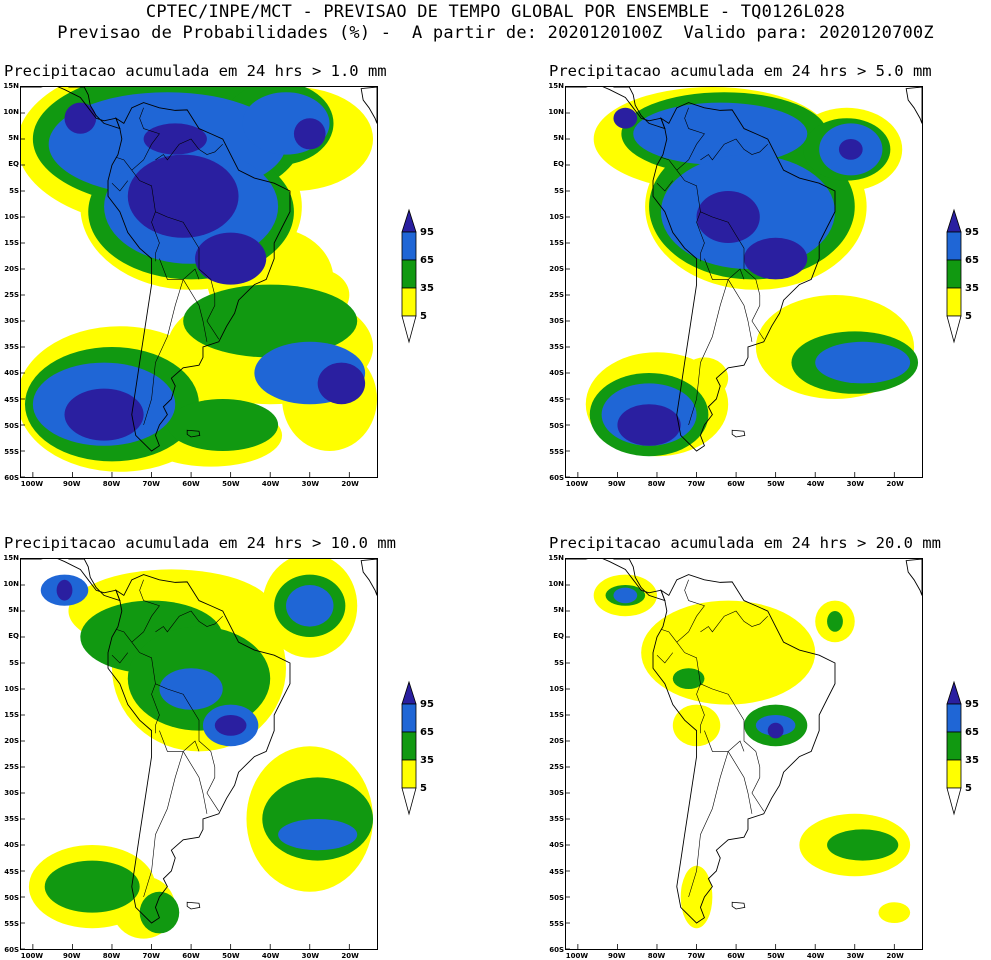 This screenshot has width=991, height=960. What do you see at coordinates (577, 484) in the screenshot?
I see `lon-tick-label: 100W` at bounding box center [577, 484].